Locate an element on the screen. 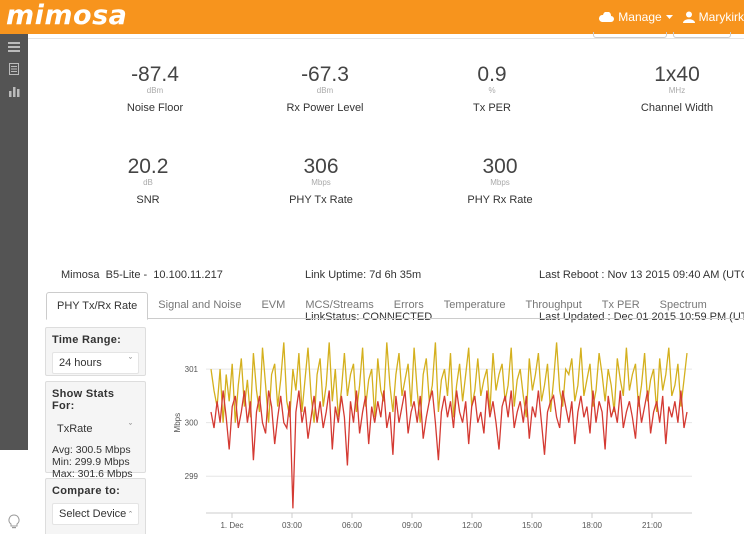  stat-label: Noise Floor is located at coordinates (155, 108).